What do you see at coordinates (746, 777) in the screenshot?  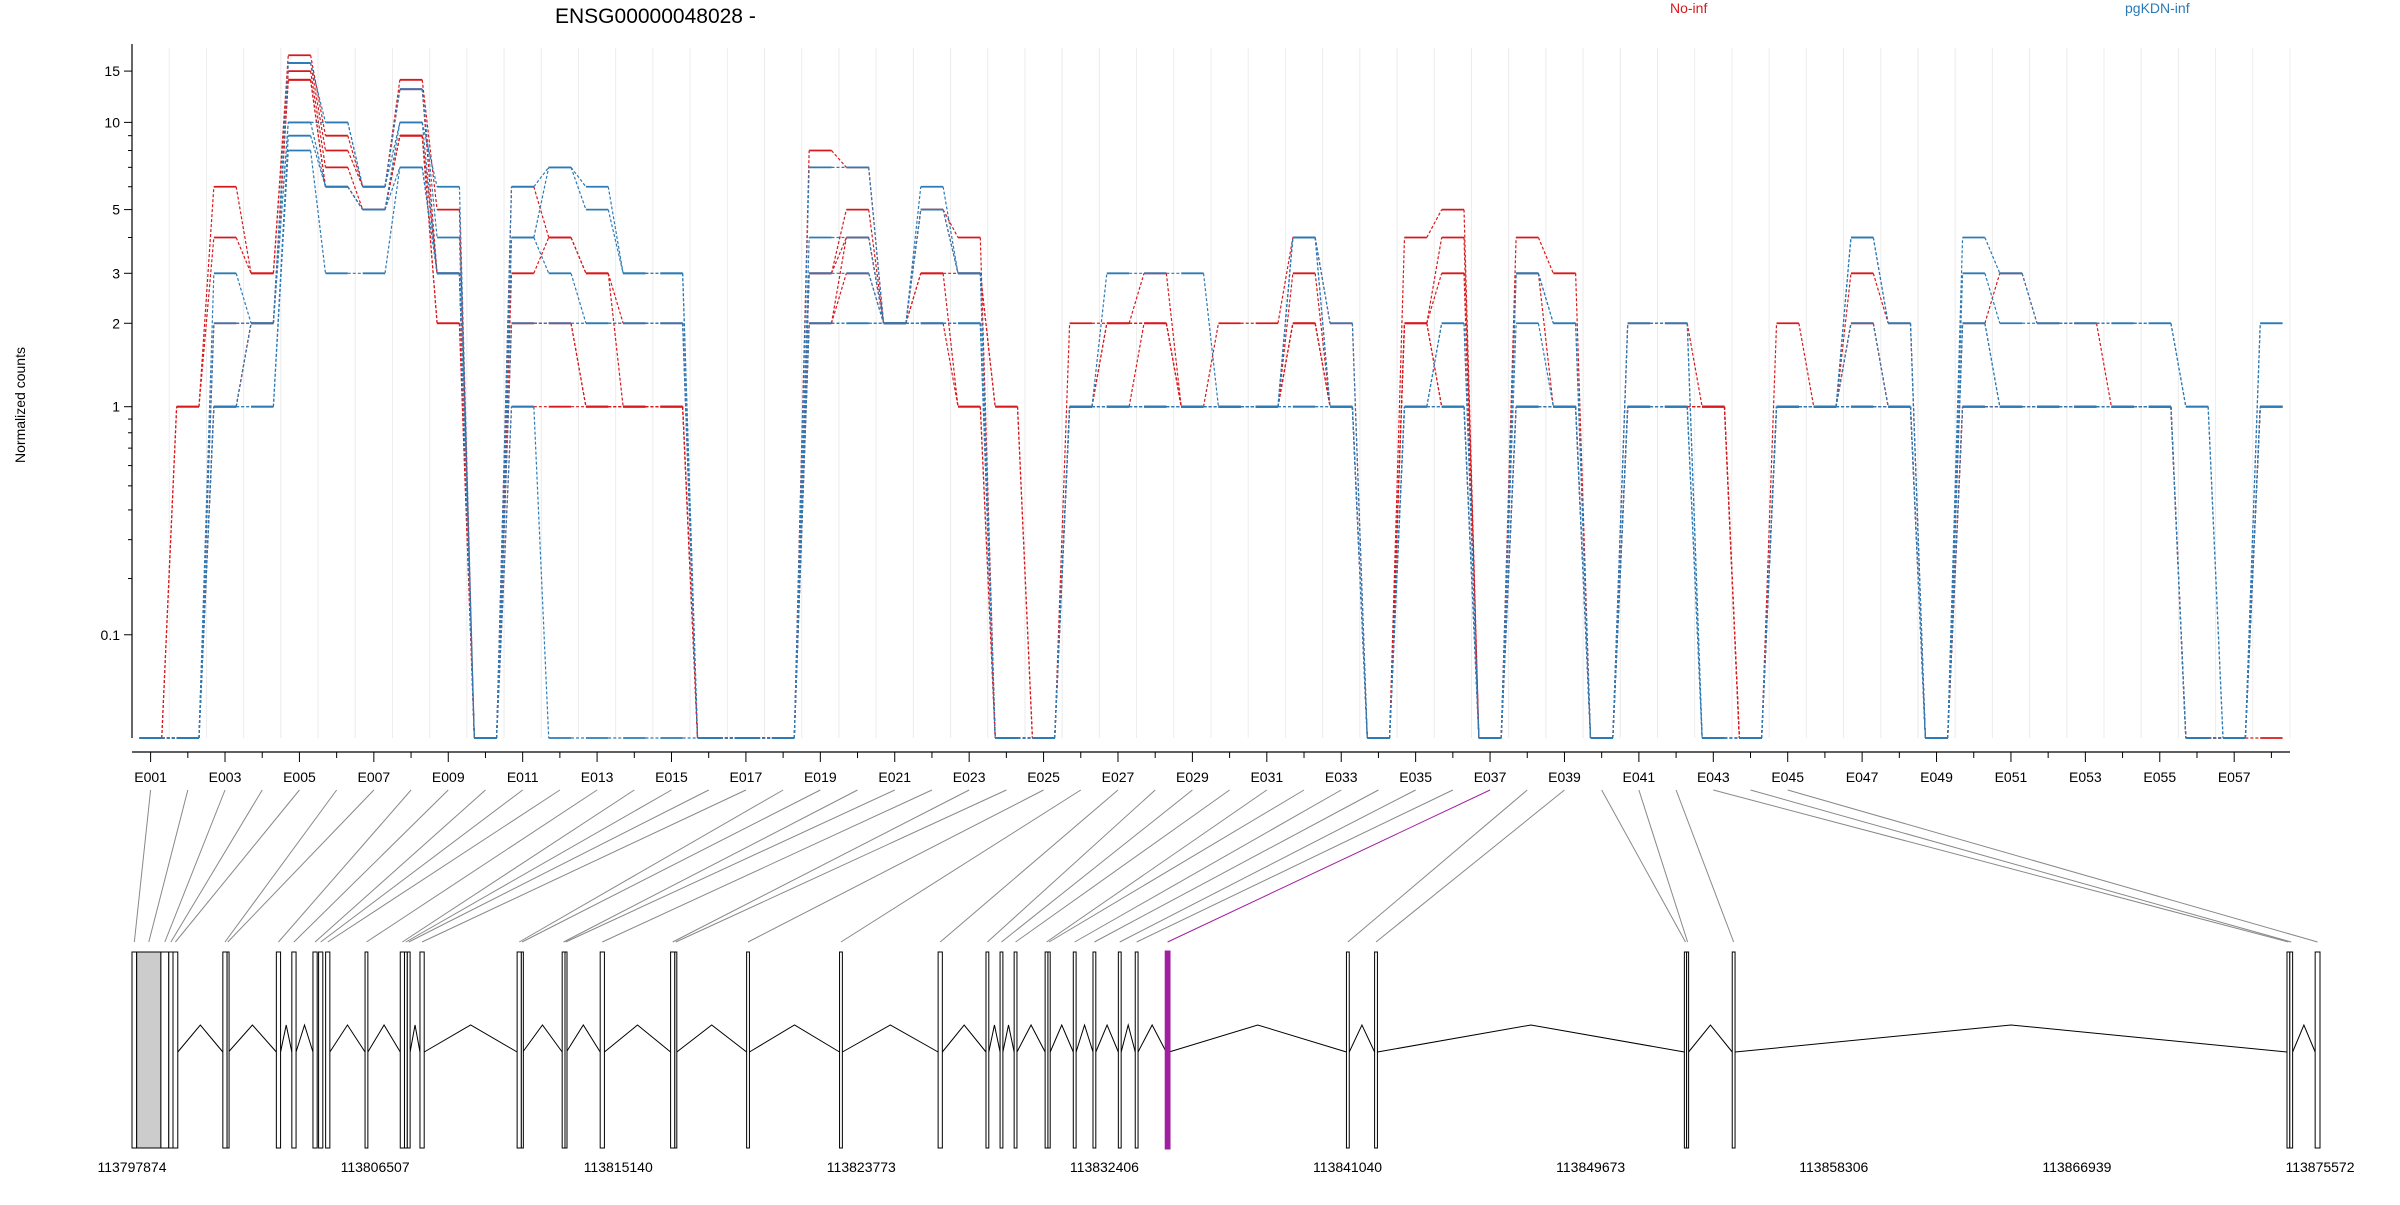 I see `x-tick-label: E017` at bounding box center [746, 777].